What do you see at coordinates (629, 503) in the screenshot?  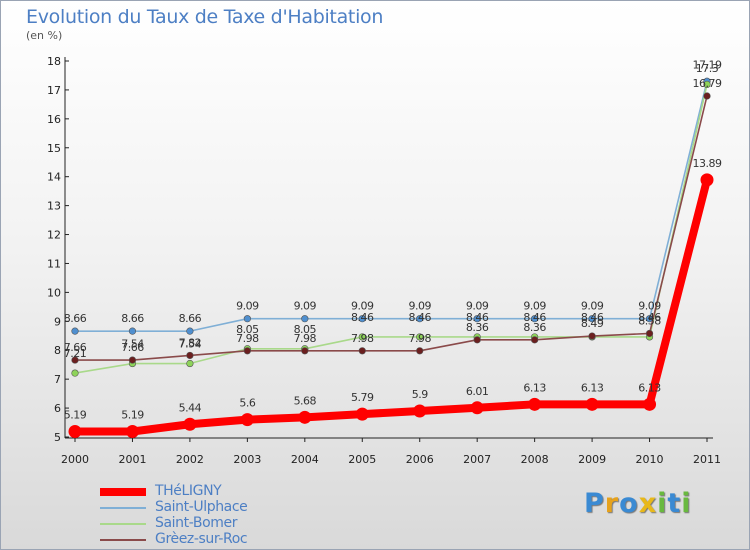 I see `logo-letter: o` at bounding box center [629, 503].